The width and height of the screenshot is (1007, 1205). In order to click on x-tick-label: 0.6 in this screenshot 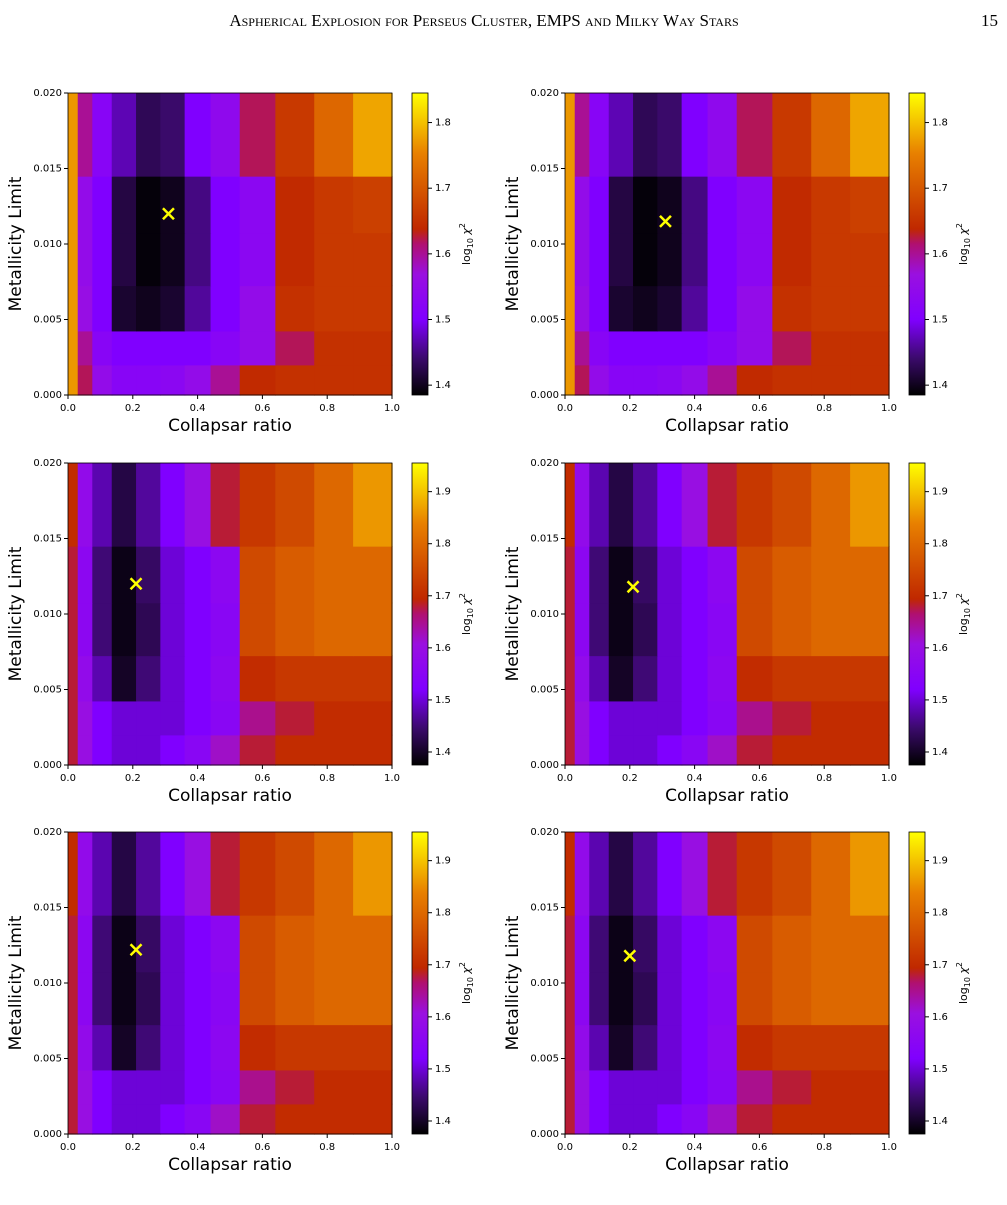, I will do `click(759, 778)`.